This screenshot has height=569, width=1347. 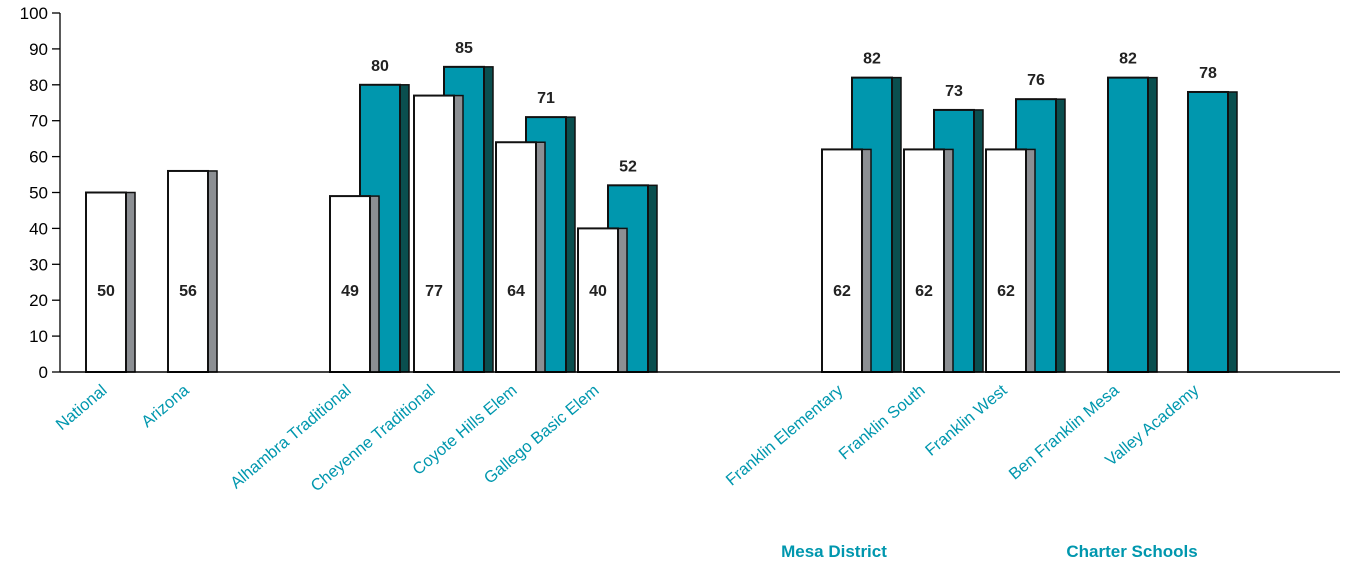 I want to click on bar-teal-valley-academy, so click(x=1212, y=231).